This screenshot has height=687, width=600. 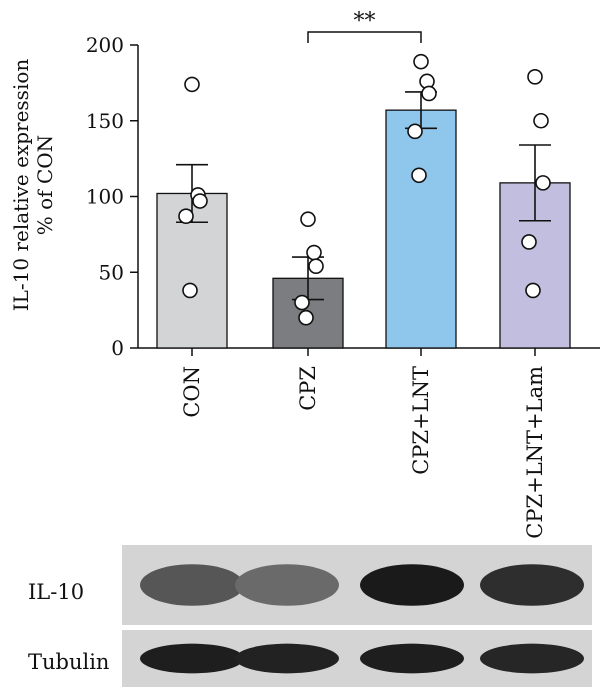 I want to click on y-axis-label: IL-10 relative expression, so click(x=21, y=185).